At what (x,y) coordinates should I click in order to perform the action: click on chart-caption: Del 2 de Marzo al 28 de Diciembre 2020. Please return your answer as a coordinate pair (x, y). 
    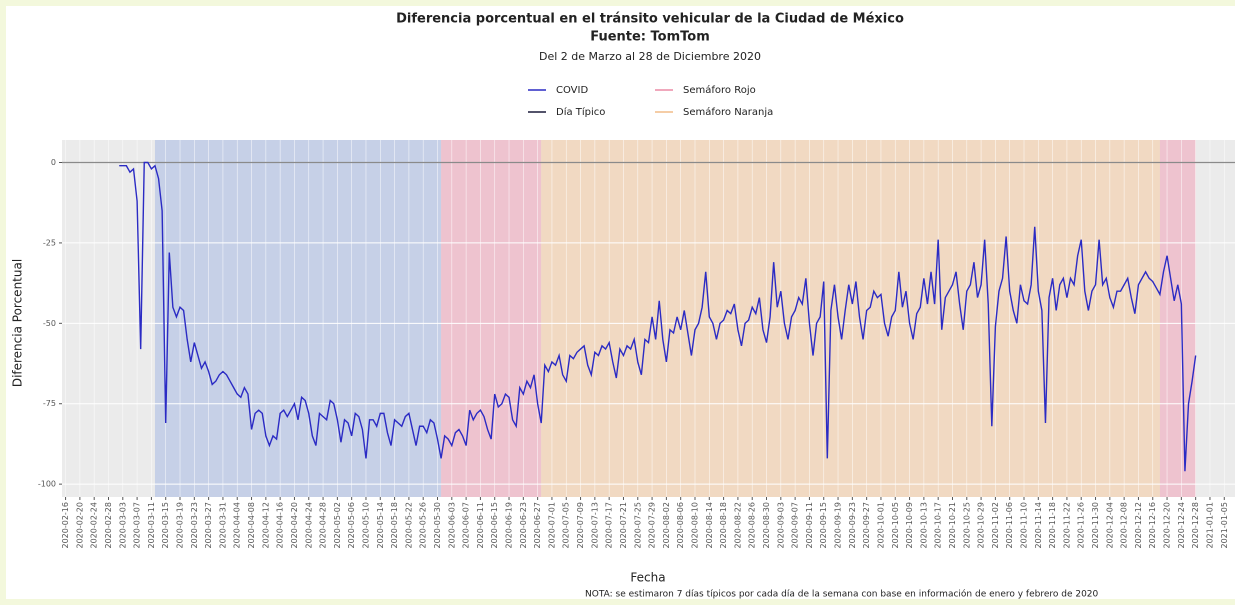
    Looking at the image, I should click on (650, 56).